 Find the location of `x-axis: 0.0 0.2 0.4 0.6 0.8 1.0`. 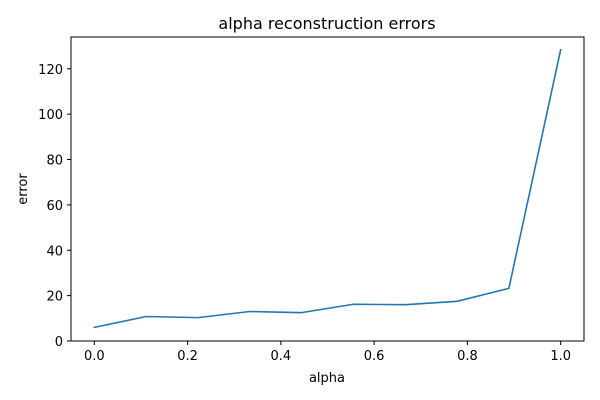

x-axis: 0.0 0.2 0.4 0.6 0.8 1.0 is located at coordinates (327, 352).